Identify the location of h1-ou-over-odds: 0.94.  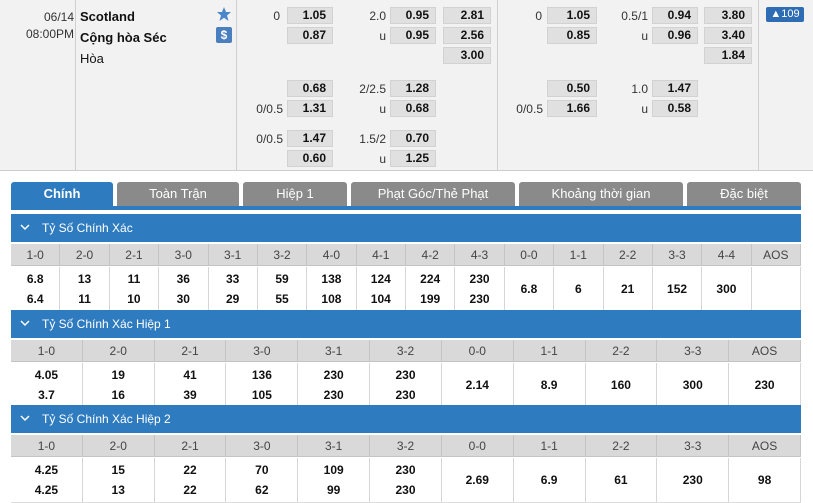
(675, 15).